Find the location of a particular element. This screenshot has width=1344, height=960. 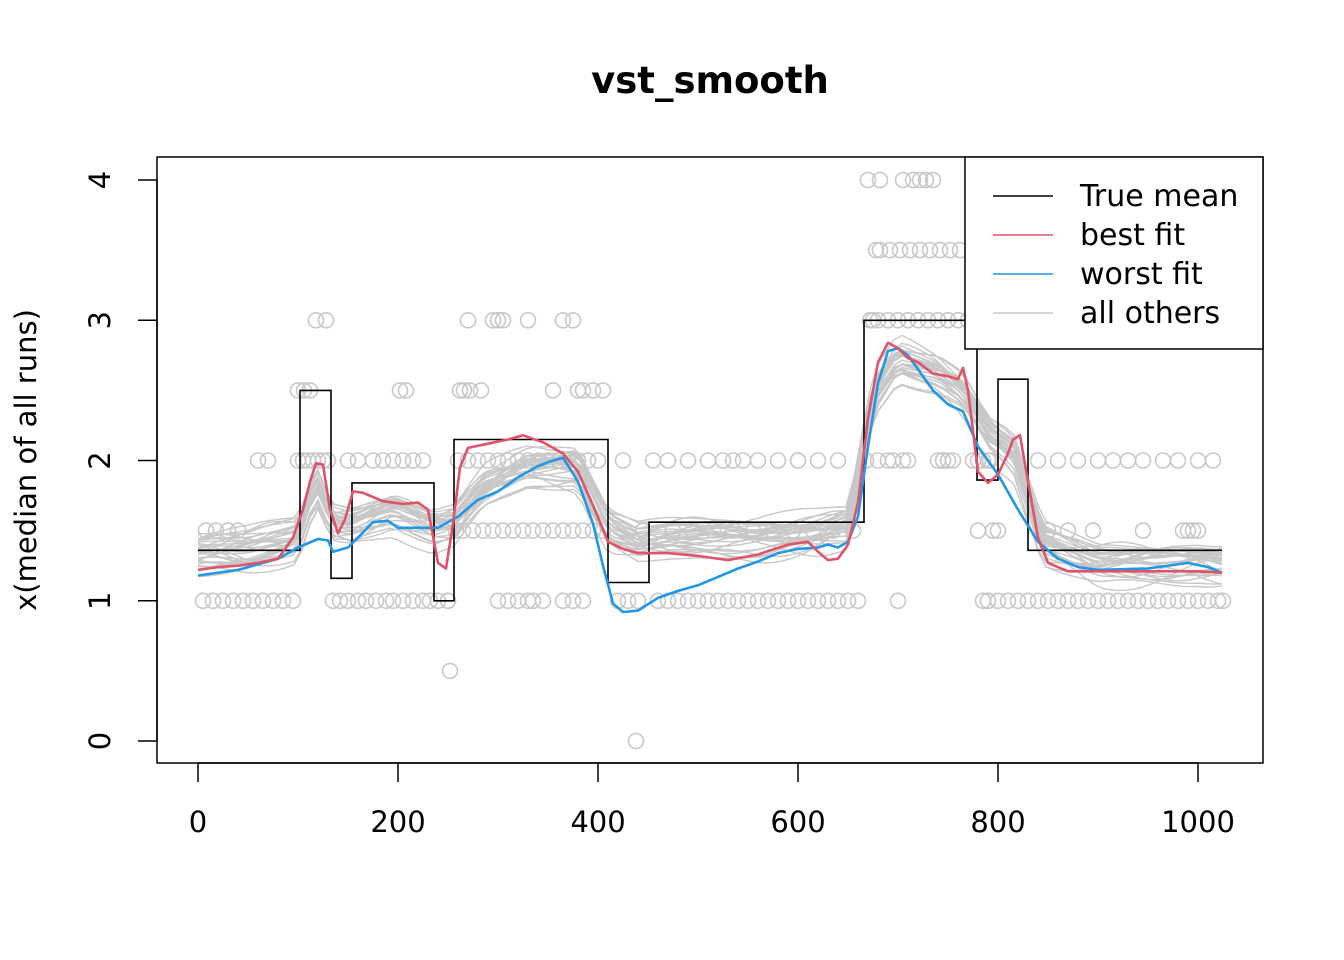

legend-label: worst fit is located at coordinates (1141, 274).